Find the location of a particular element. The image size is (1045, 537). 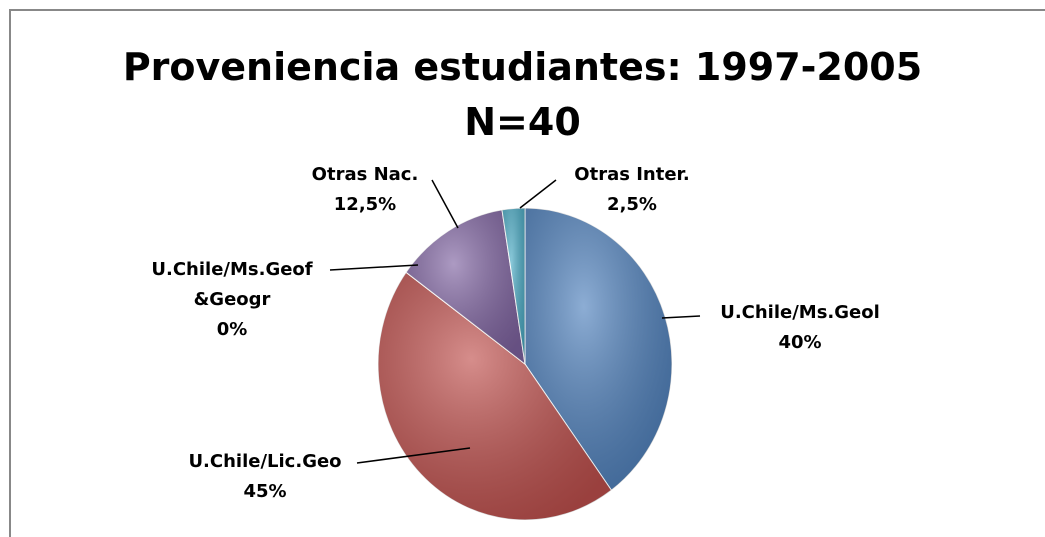

data-label: U.Chile/Ms.Geof &Geogr 0% is located at coordinates (232, 300).